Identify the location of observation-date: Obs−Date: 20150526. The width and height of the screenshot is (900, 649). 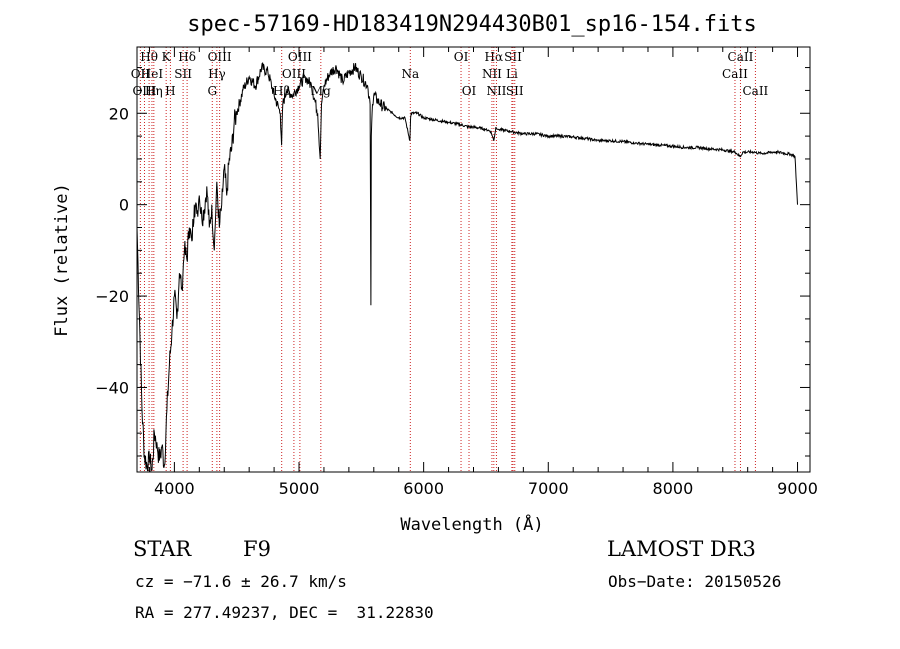
(695, 581).